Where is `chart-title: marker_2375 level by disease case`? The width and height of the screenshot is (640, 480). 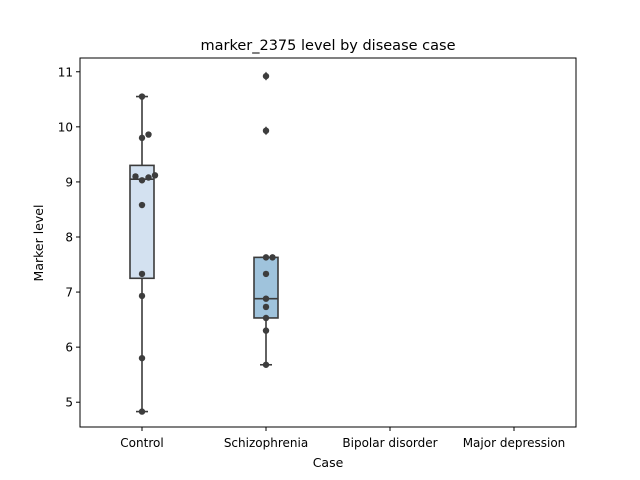 chart-title: marker_2375 level by disease case is located at coordinates (328, 46).